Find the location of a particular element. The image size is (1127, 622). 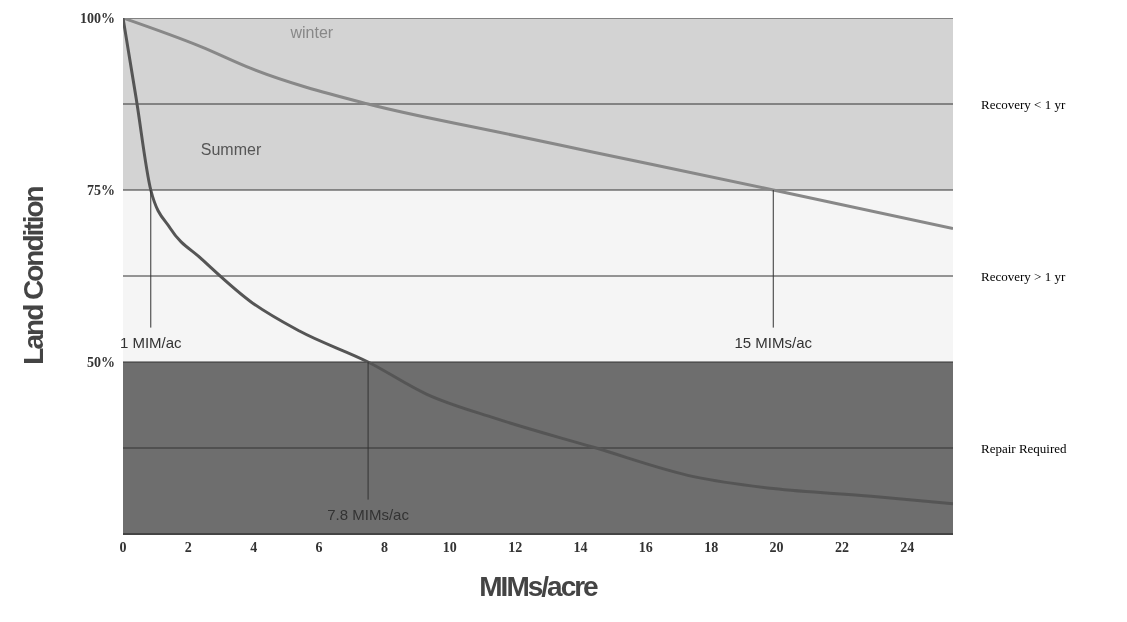

x-tick-label: 8 is located at coordinates (384, 547).